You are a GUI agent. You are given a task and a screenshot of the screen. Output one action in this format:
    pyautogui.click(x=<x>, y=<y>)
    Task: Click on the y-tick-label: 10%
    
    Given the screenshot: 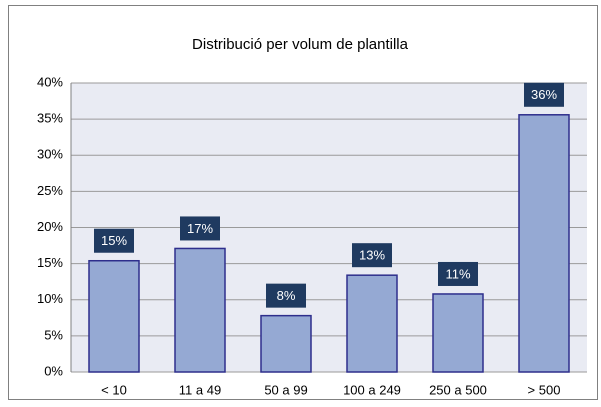 What is the action you would take?
    pyautogui.click(x=50, y=298)
    